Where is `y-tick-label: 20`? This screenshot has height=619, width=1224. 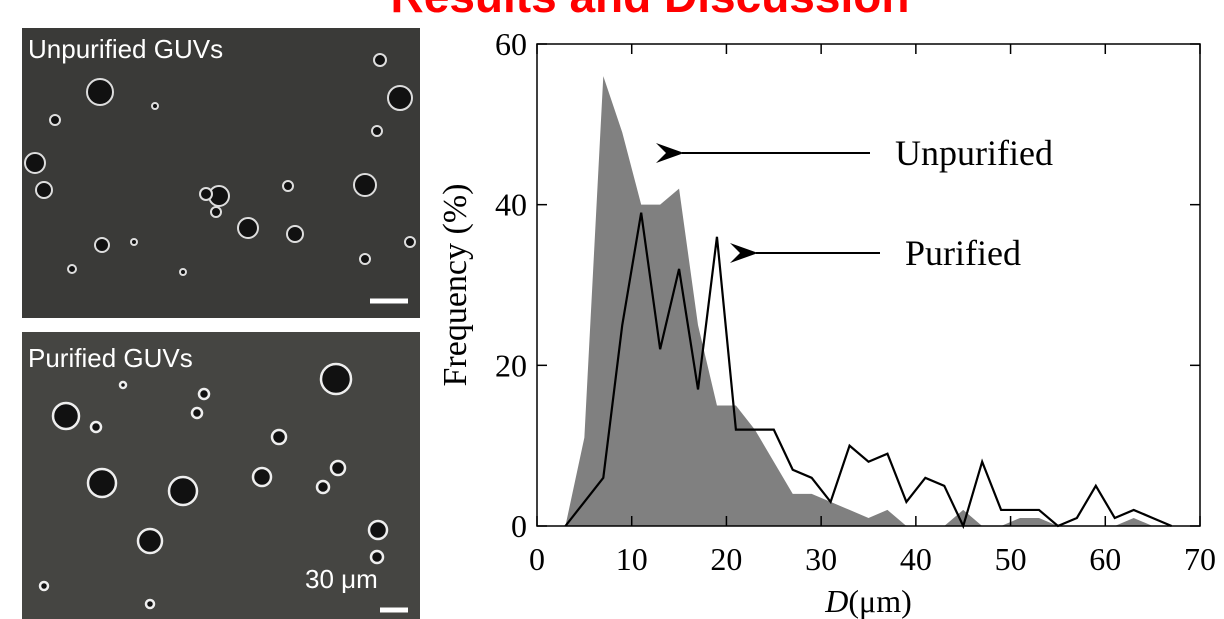 y-tick-label: 20 is located at coordinates (511, 365).